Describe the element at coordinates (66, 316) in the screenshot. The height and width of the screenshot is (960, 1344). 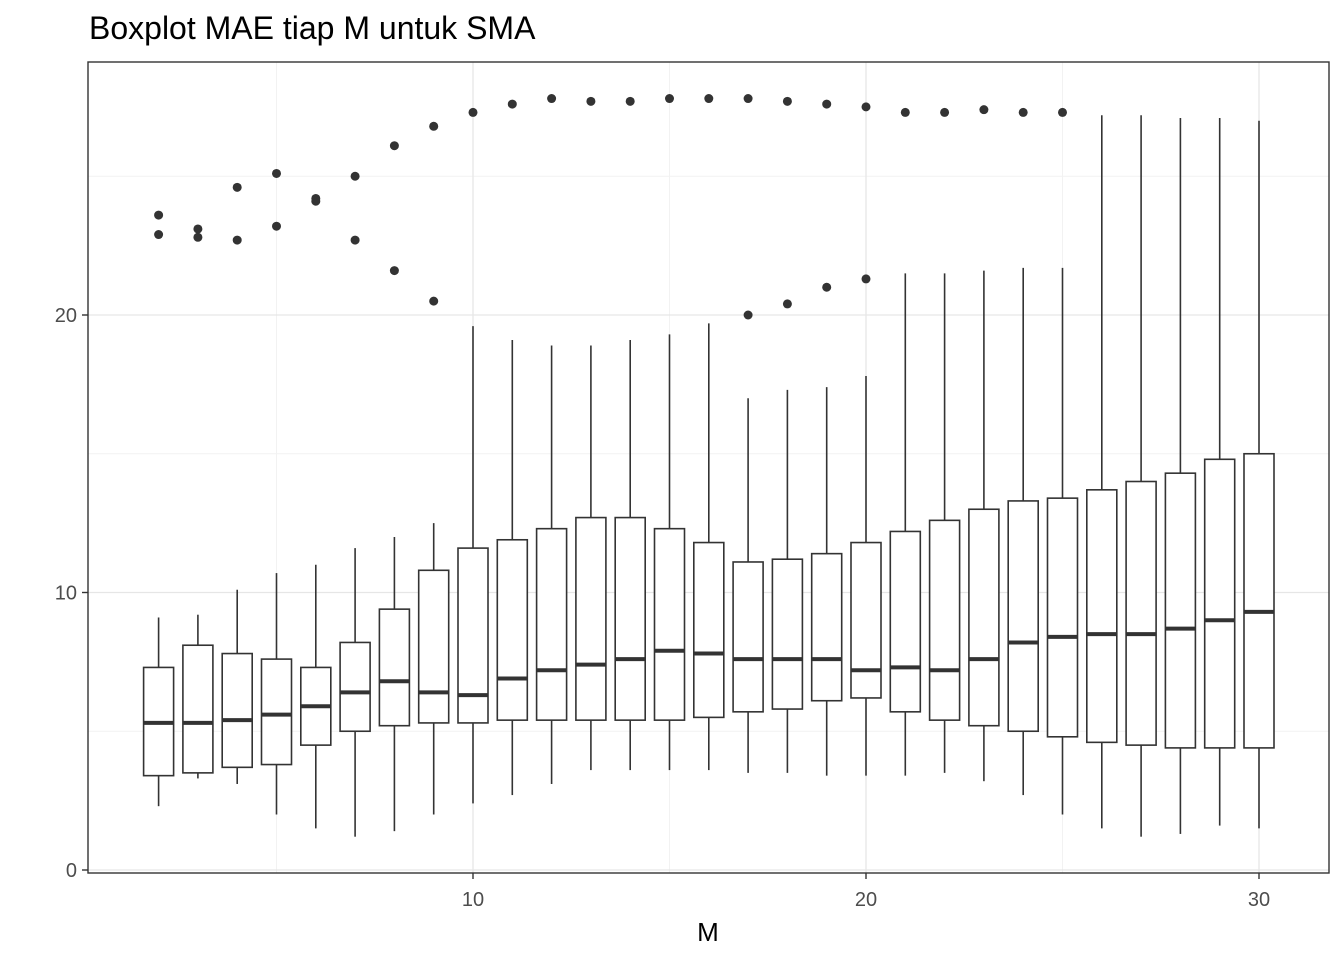
I see `y-tick-label: 20` at that location.